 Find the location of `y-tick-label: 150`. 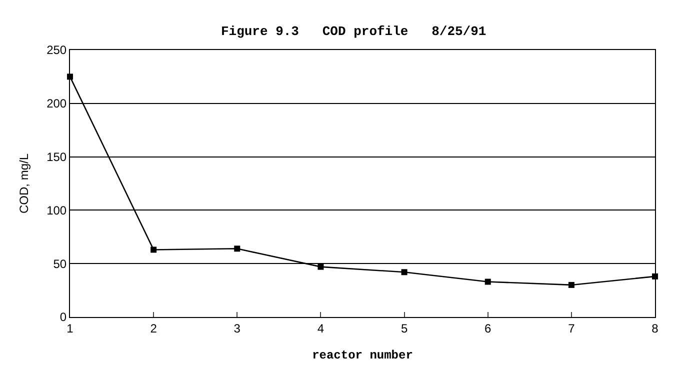

y-tick-label: 150 is located at coordinates (56, 157).